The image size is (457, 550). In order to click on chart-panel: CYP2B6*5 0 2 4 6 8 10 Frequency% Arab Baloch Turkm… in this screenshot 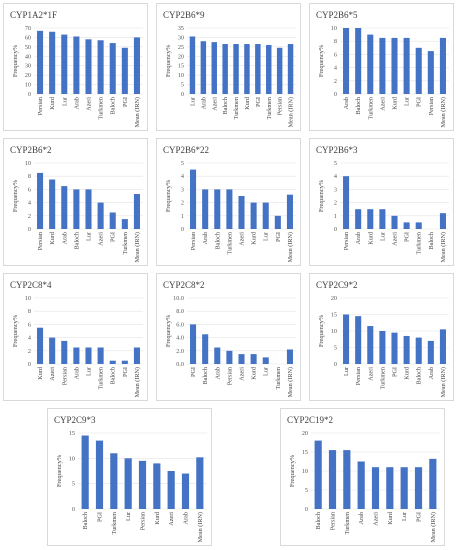, I will do `click(381, 67)`.